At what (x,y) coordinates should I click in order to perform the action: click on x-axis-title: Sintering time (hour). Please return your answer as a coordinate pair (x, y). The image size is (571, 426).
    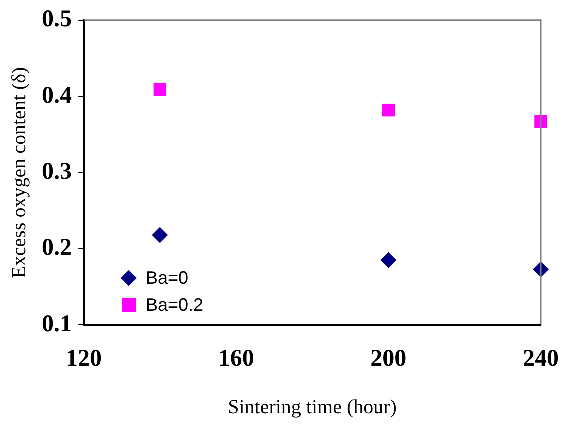
    Looking at the image, I should click on (312, 407).